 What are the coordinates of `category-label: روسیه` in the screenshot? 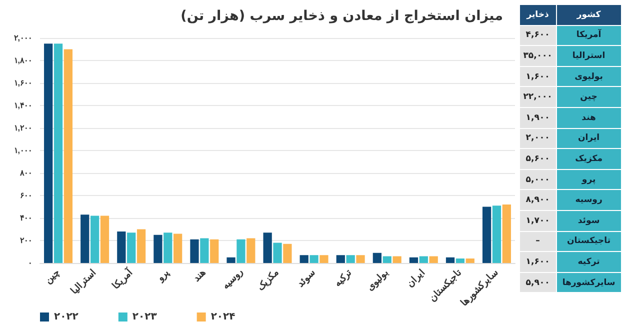 It's located at (589, 200).